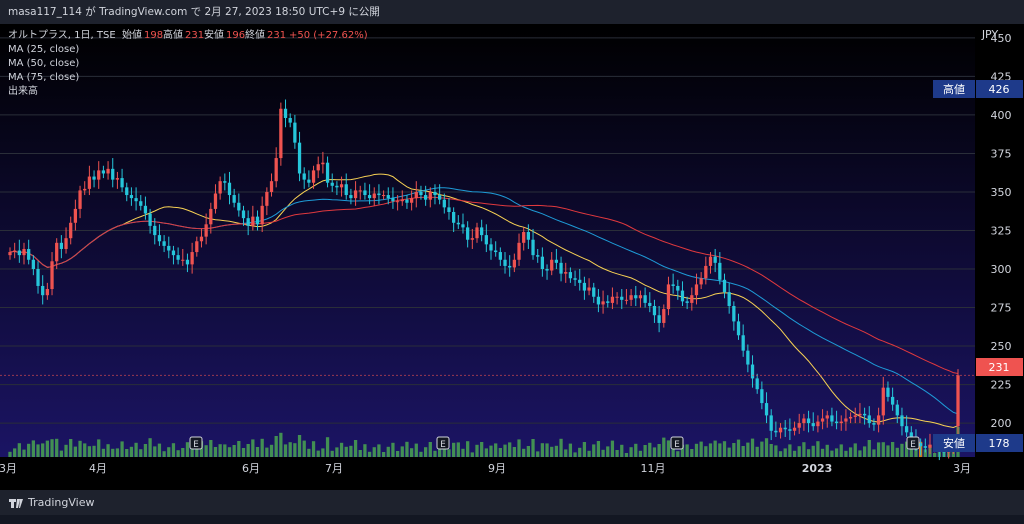  Describe the element at coordinates (485, 468) in the screenshot. I see `time-axis: 3月 4月 6月 7月 9月 11月 2023 3月` at that location.